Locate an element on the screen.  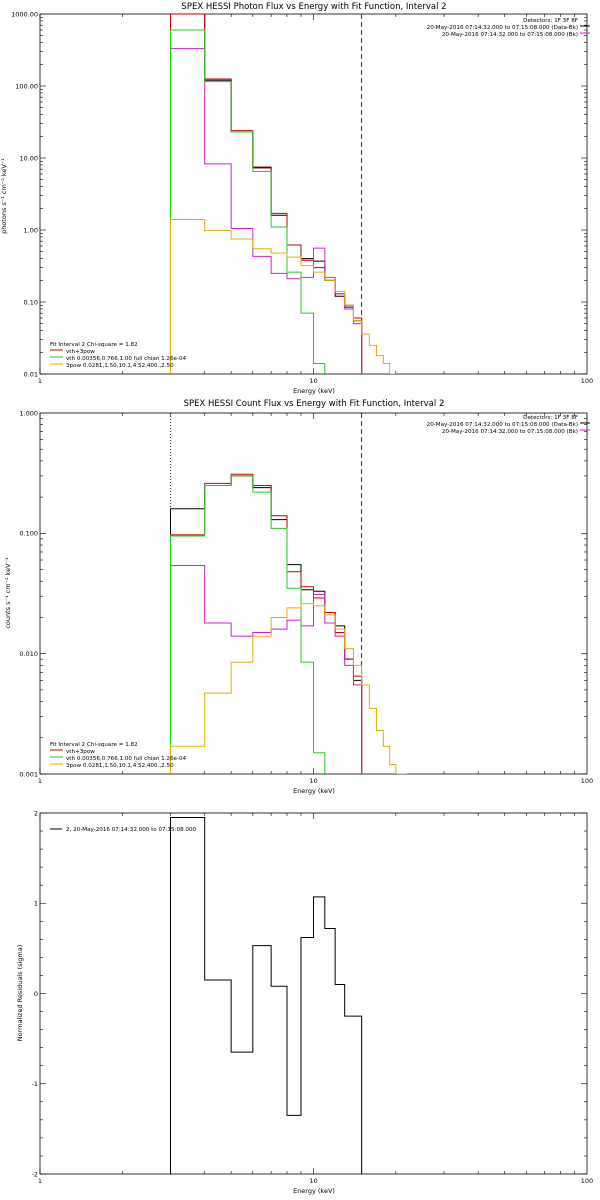
y-tick-label: 0.100 is located at coordinates (28, 534).